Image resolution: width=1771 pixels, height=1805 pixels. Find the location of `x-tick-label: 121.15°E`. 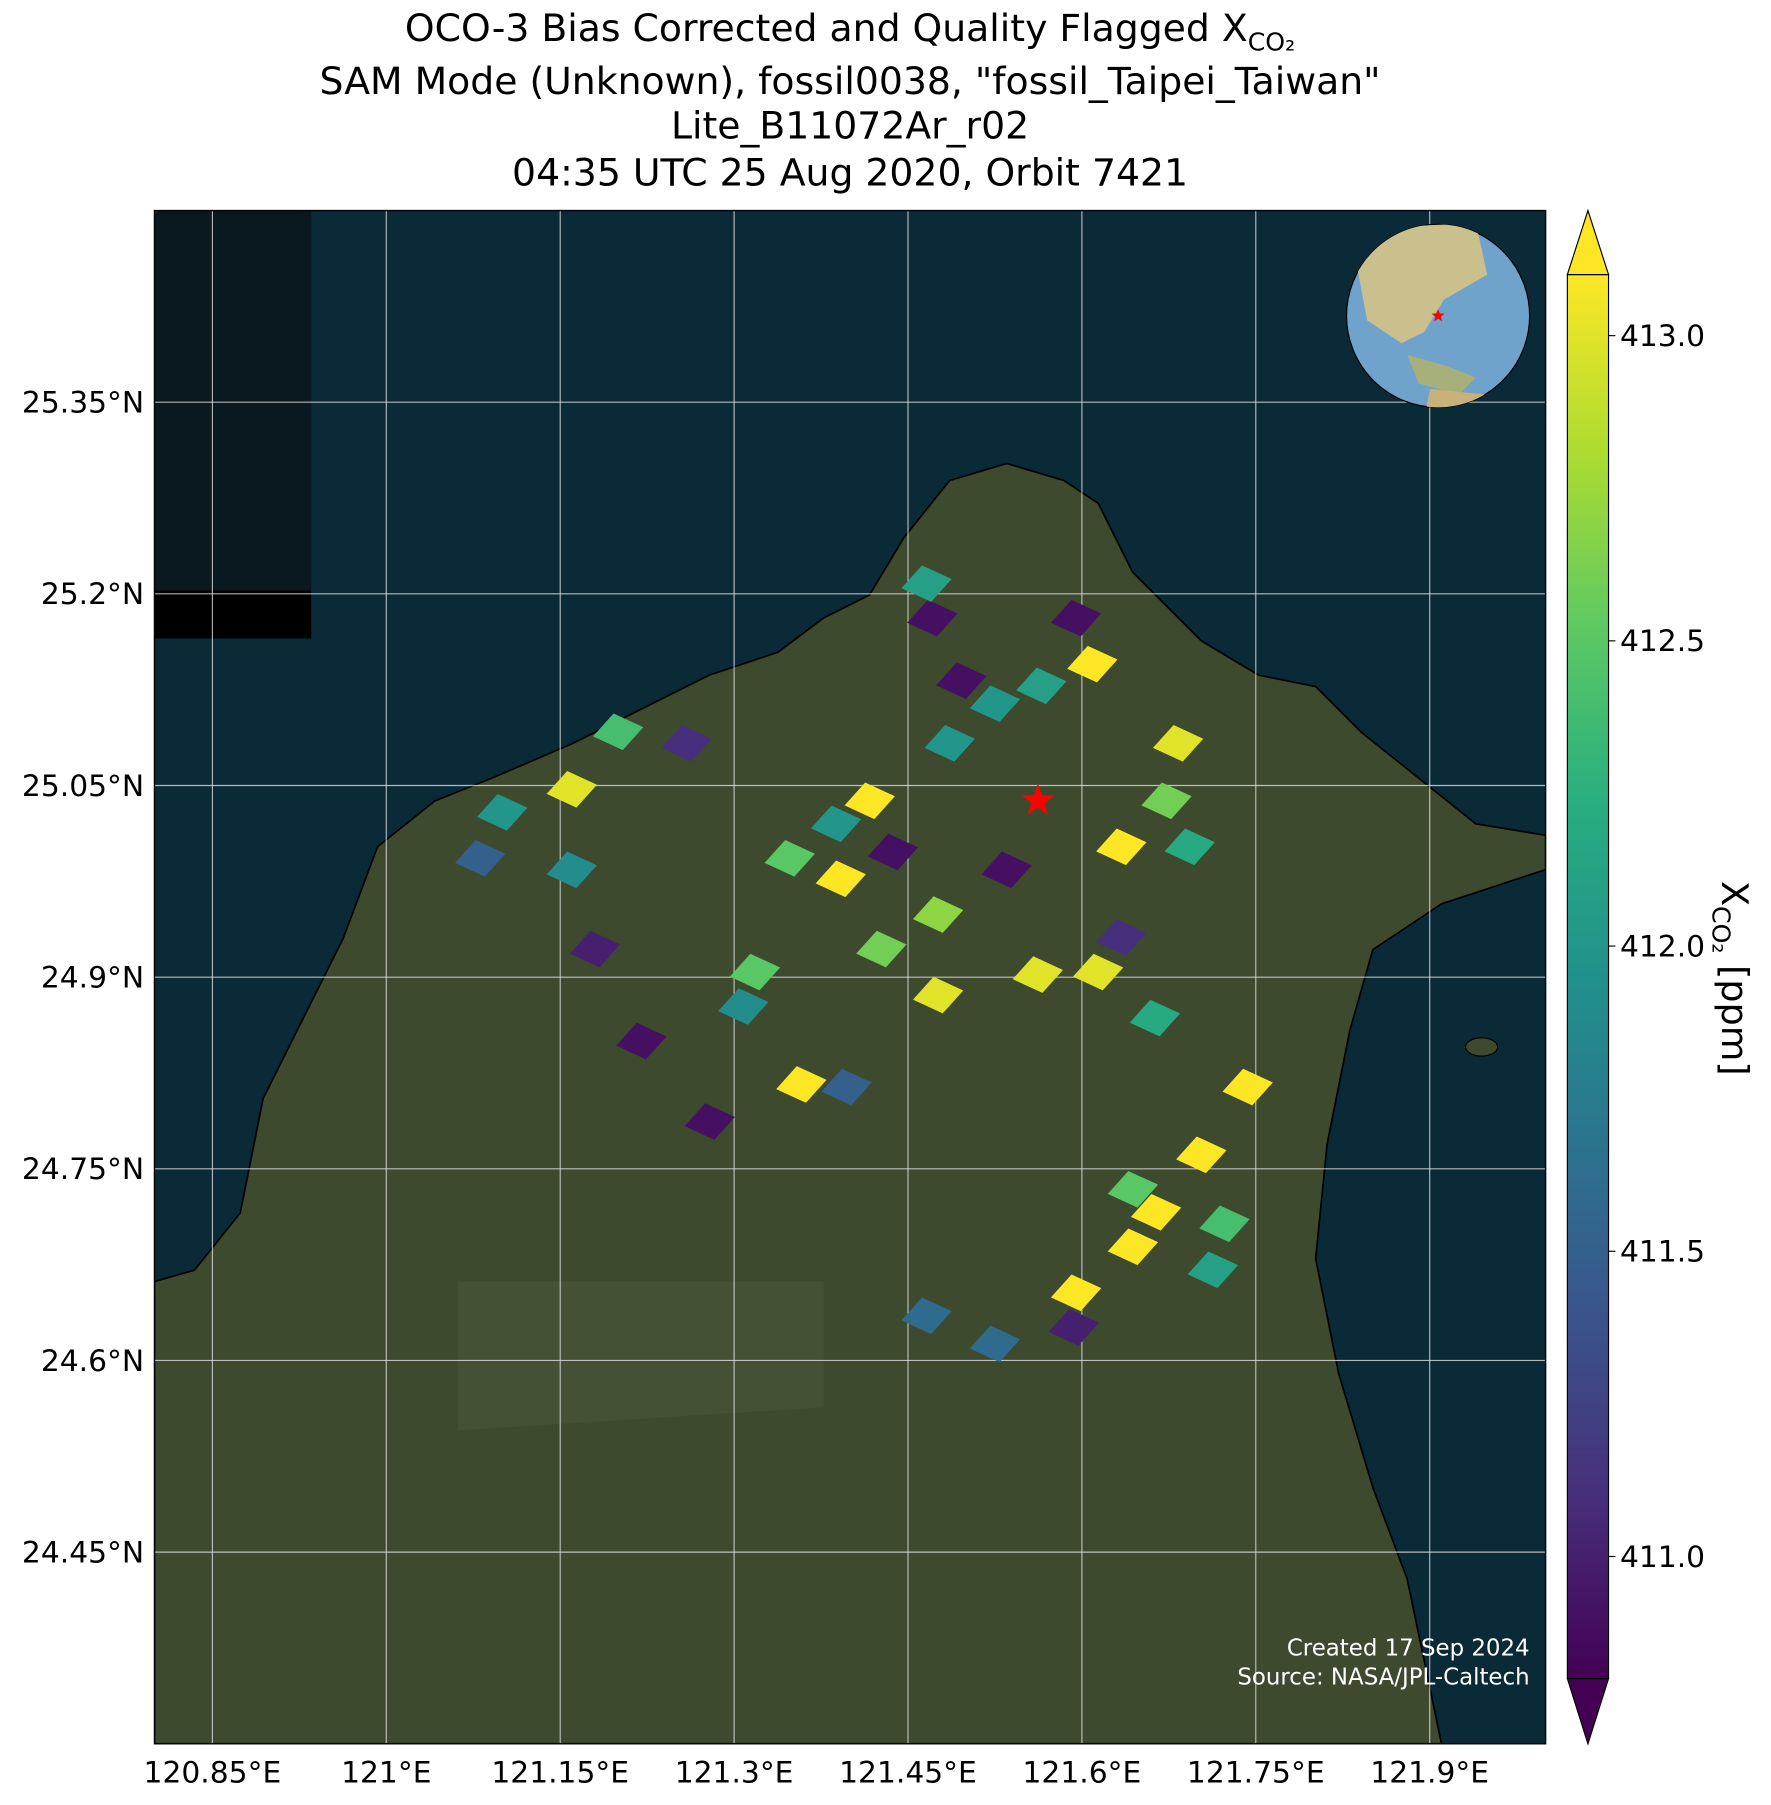

x-tick-label: 121.15°E is located at coordinates (560, 1773).